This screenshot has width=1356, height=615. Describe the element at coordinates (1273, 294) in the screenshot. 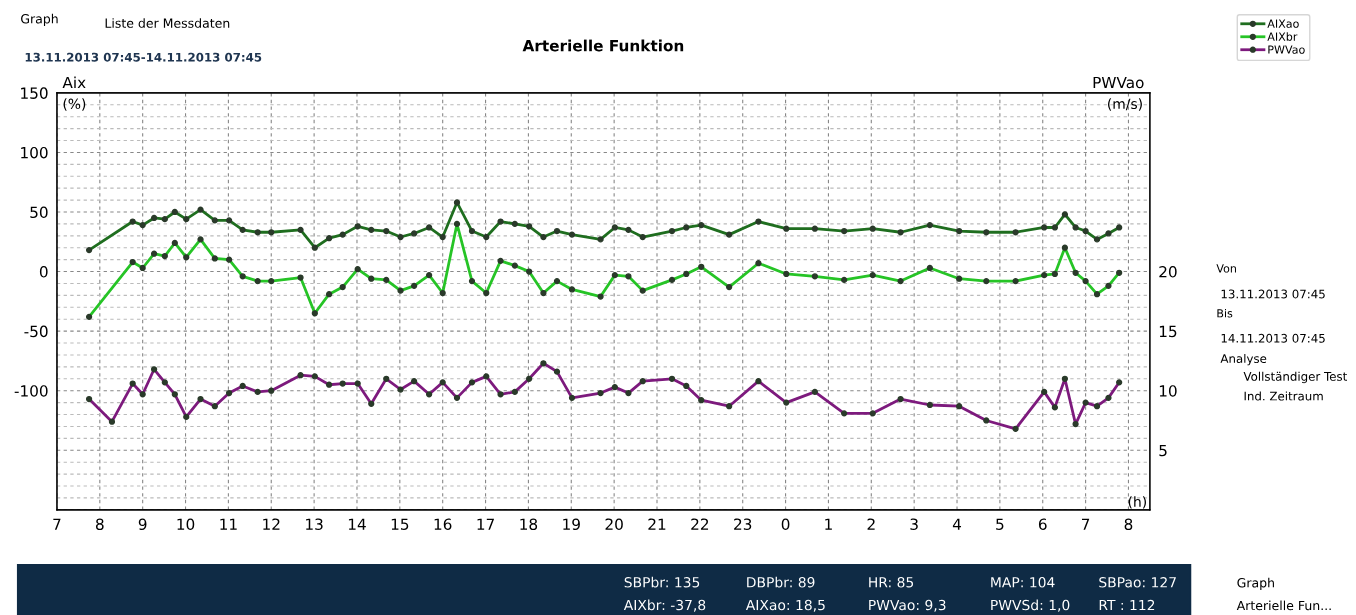

I see `text: 13.11.2013 07:45` at that location.